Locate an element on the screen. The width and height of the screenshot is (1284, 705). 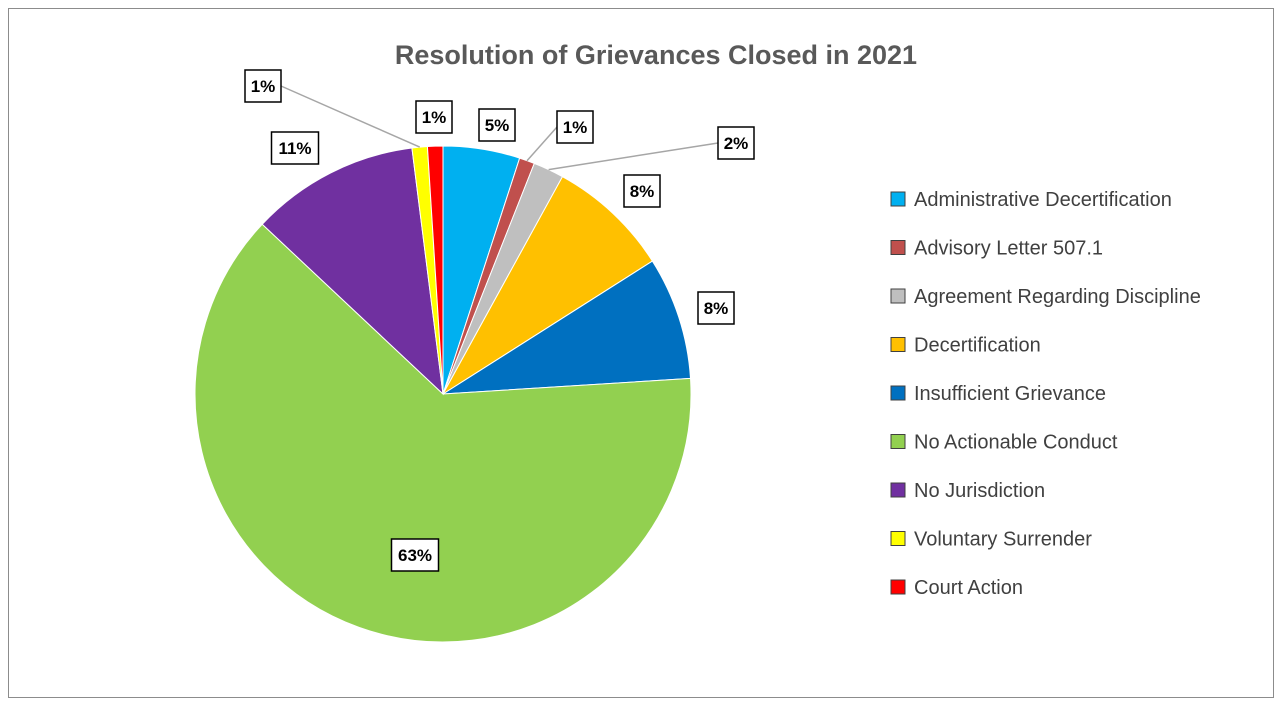
data-label-box-no-actionable-conduct is located at coordinates (415, 555).